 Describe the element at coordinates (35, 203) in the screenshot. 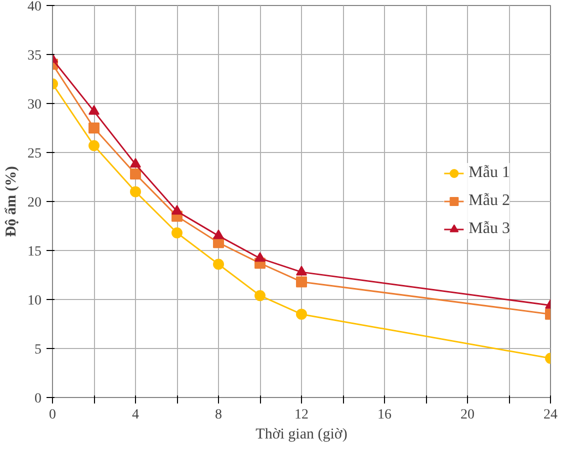

I see `y-tick-label: 20` at that location.